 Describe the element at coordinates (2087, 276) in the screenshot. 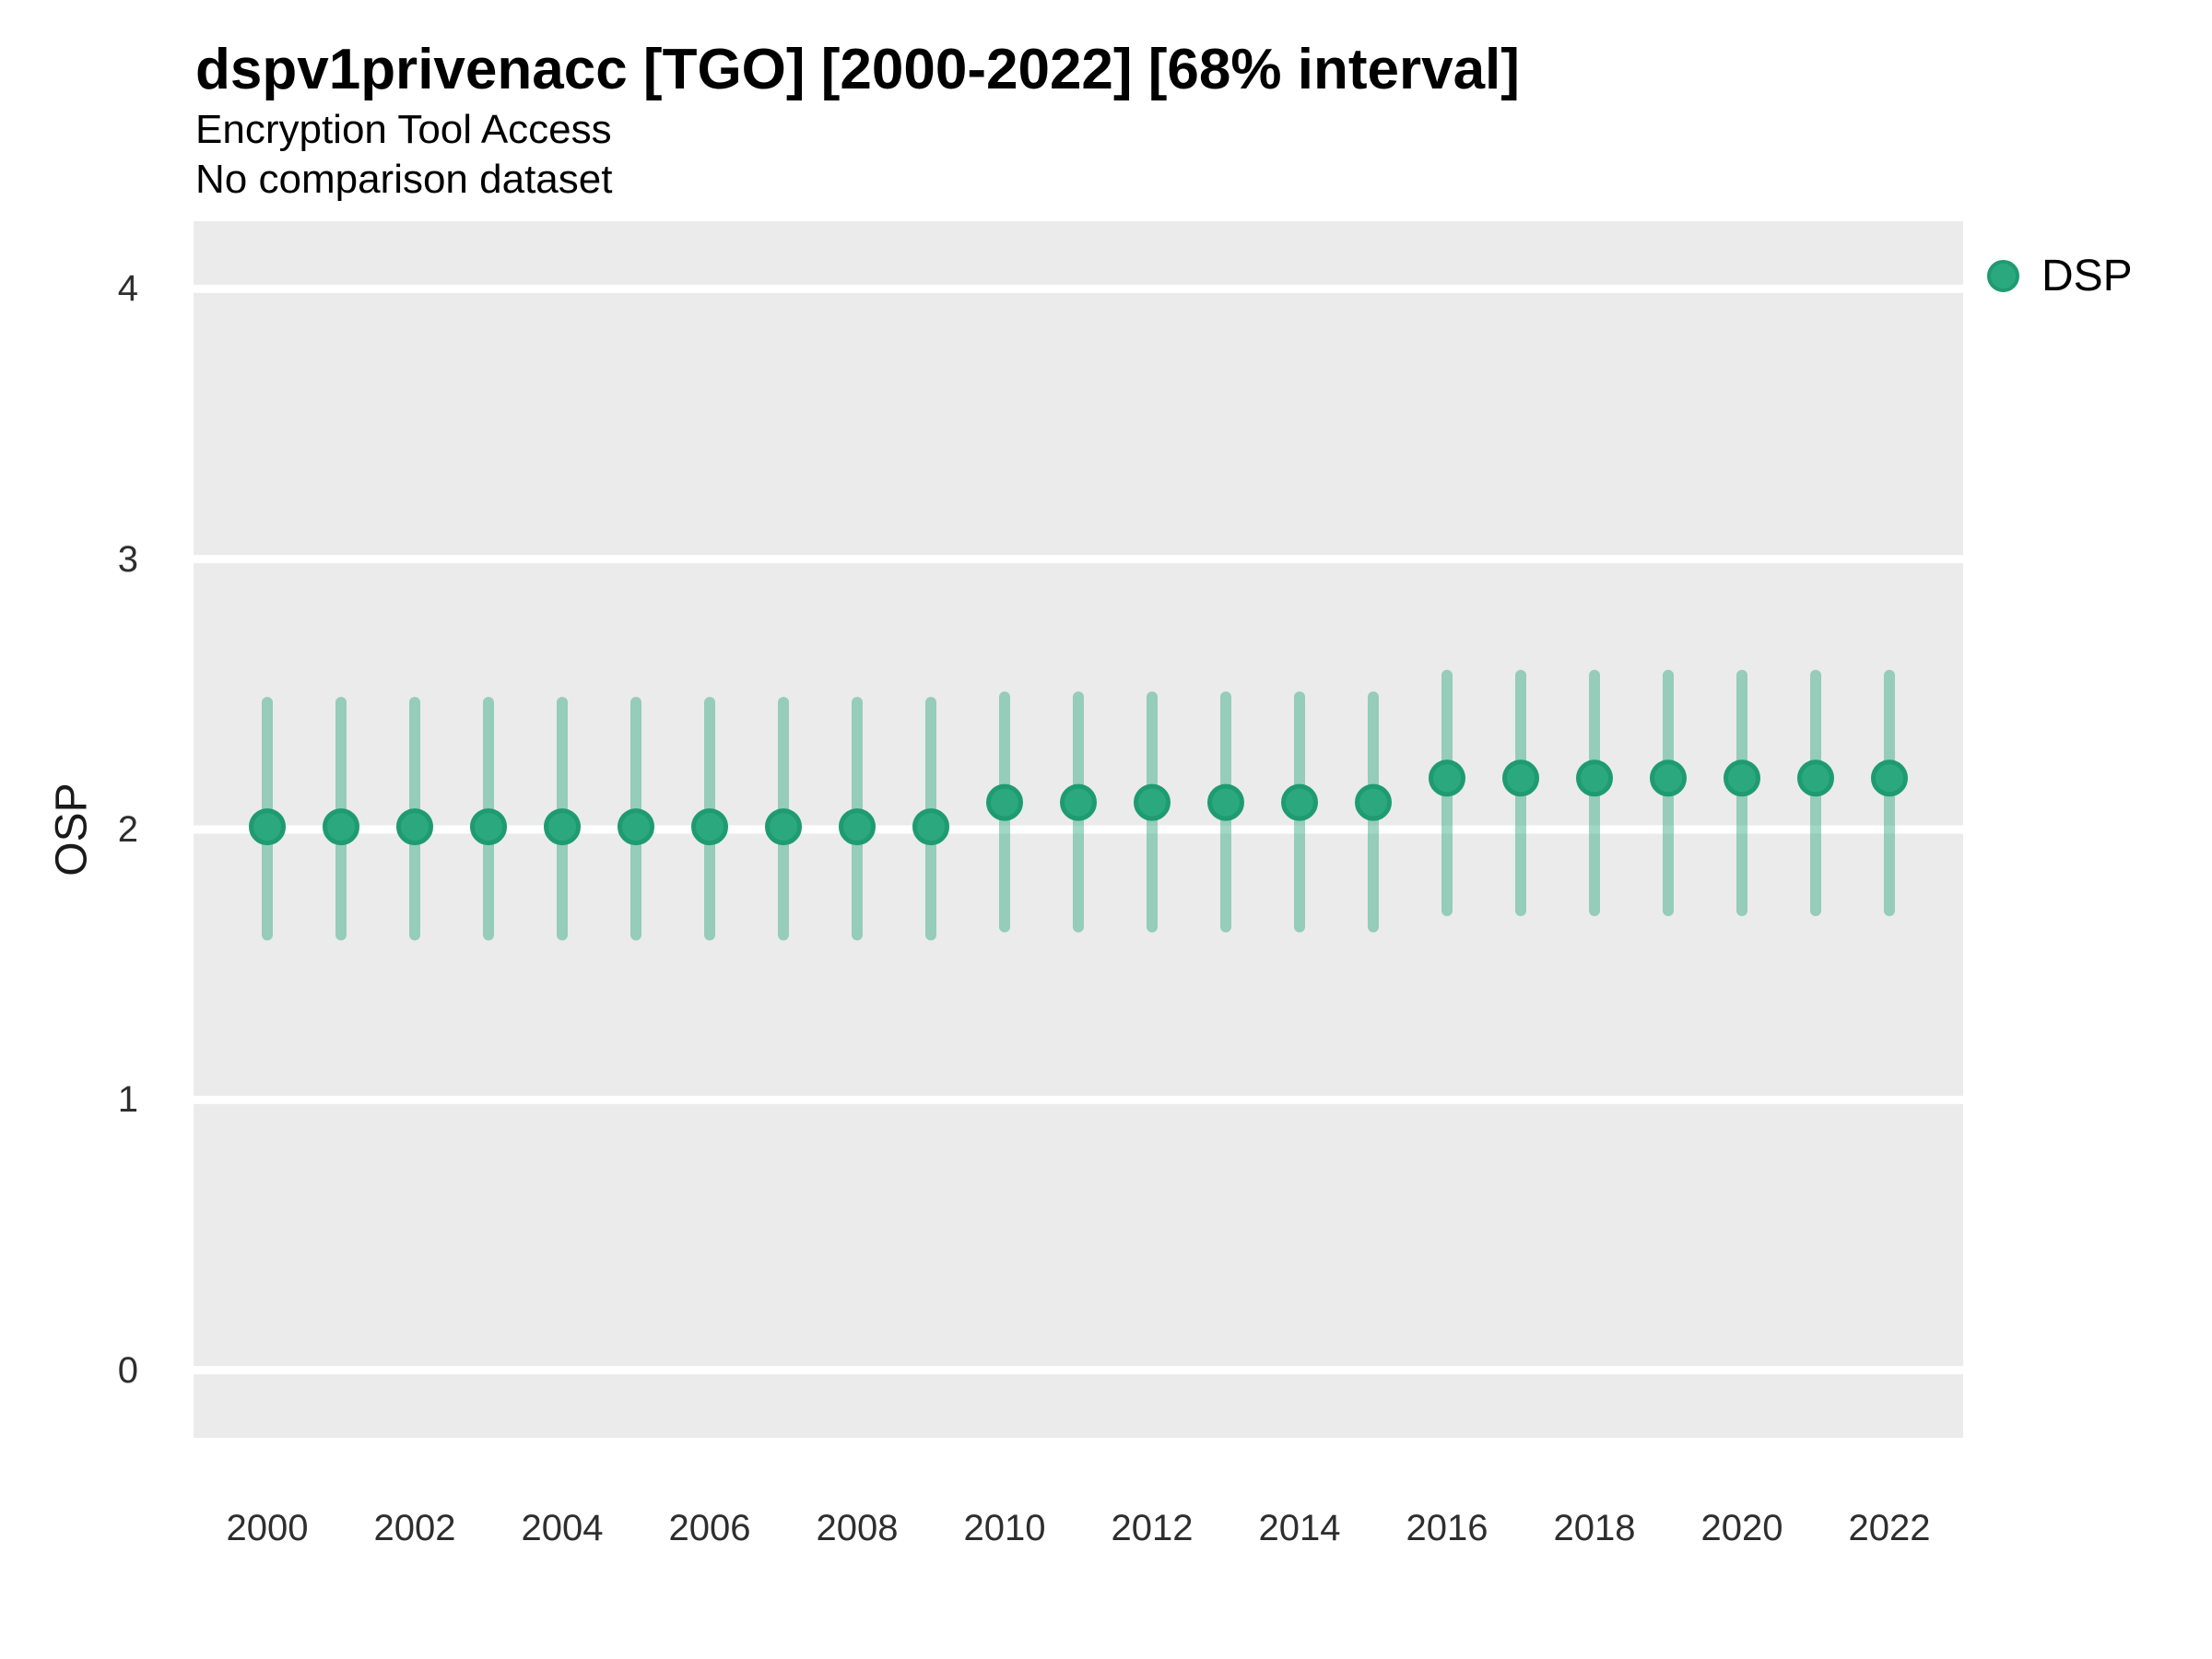

I see `legend-dsp-label: DSP` at that location.